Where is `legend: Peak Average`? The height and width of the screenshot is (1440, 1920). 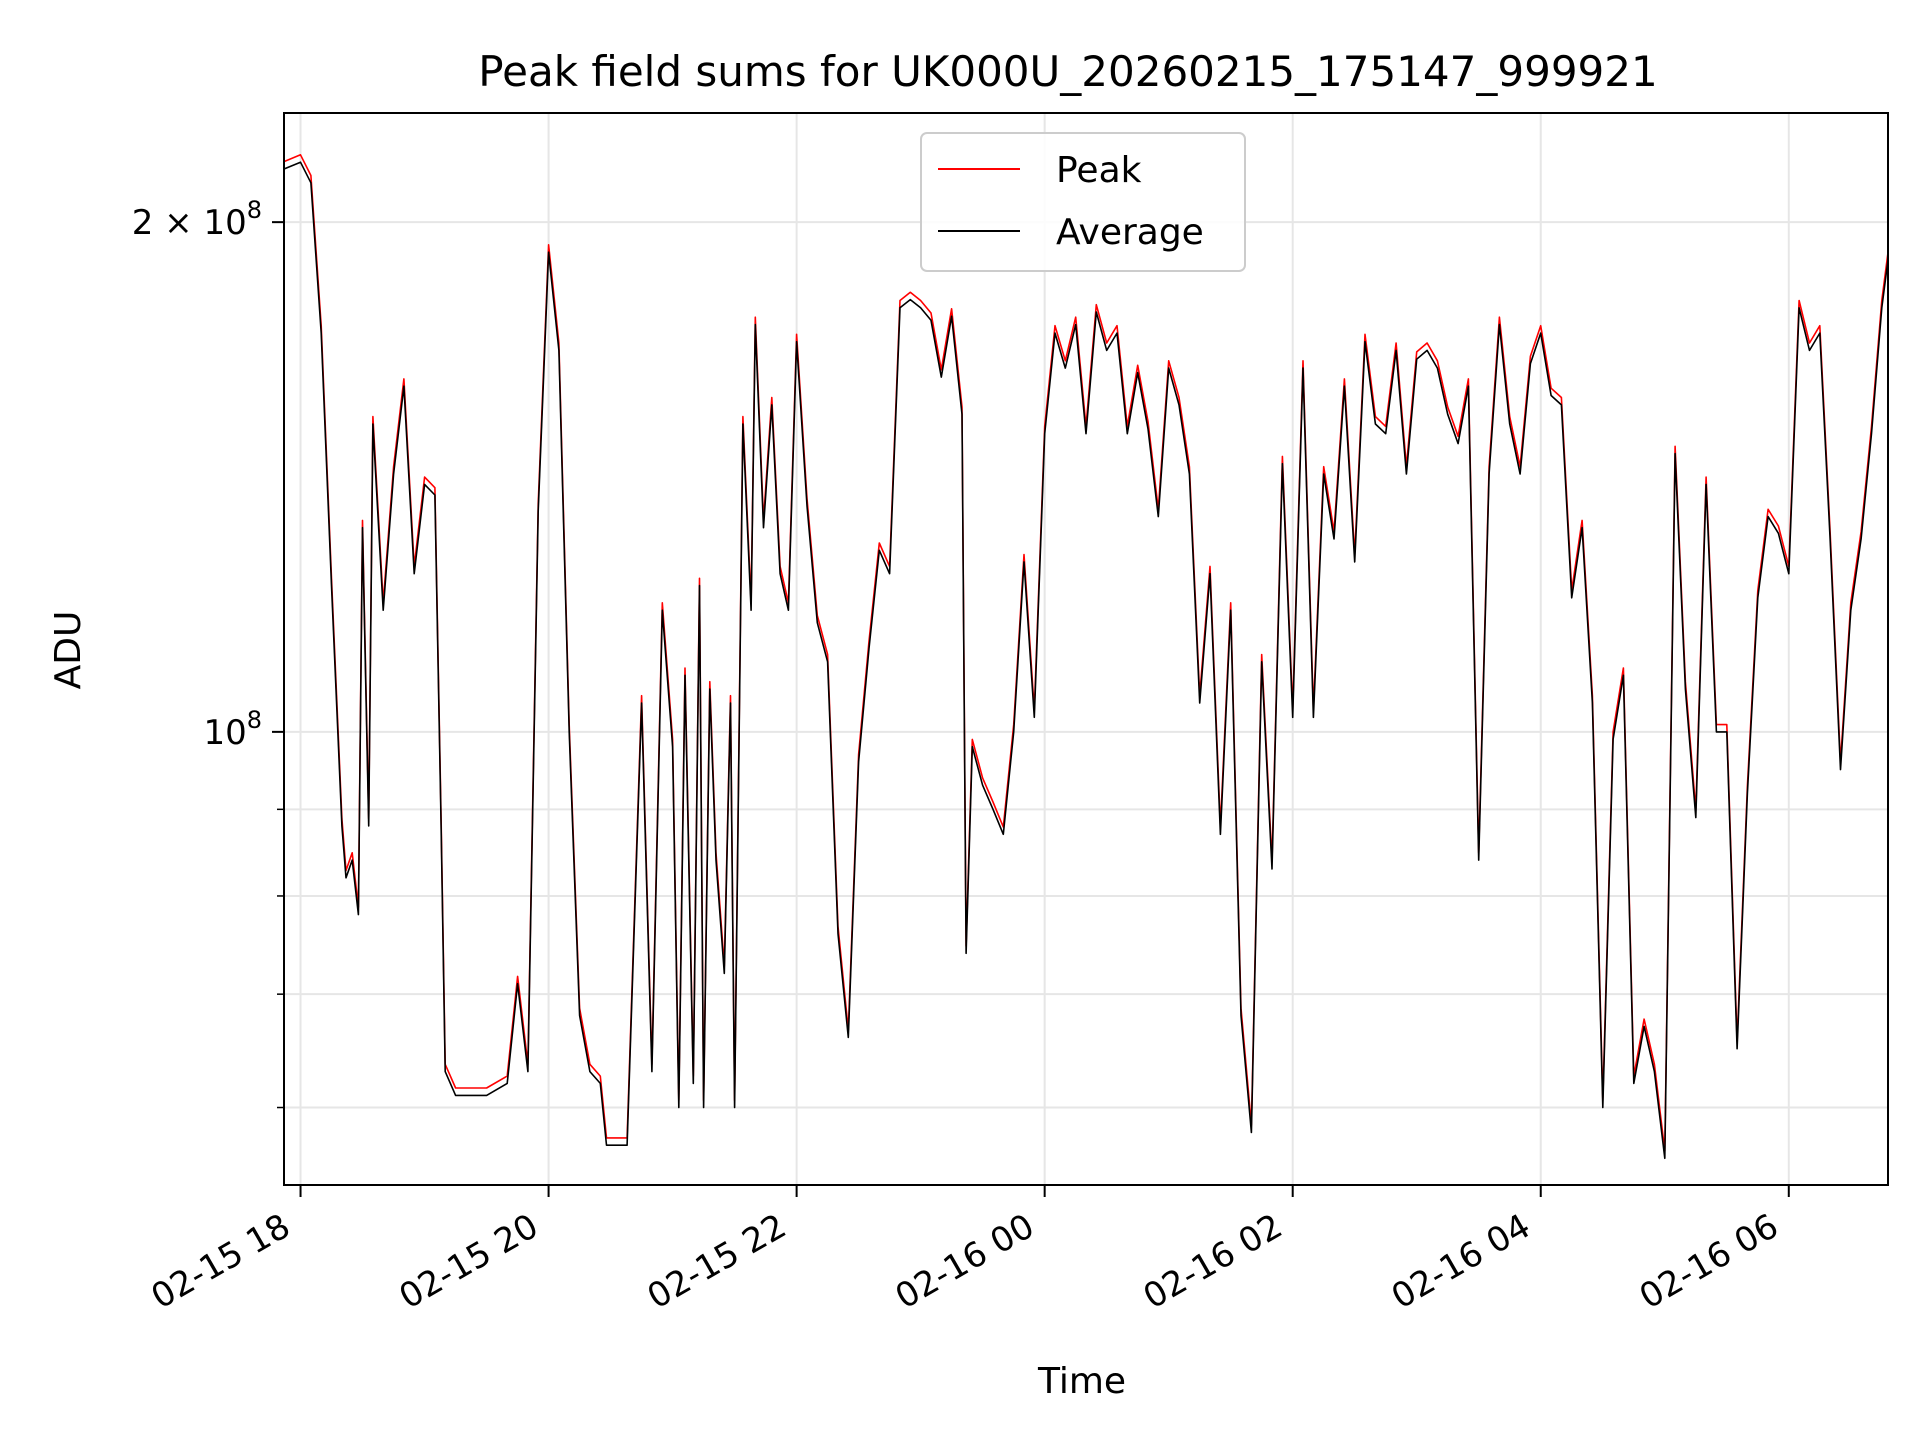 legend: Peak Average is located at coordinates (1083, 202).